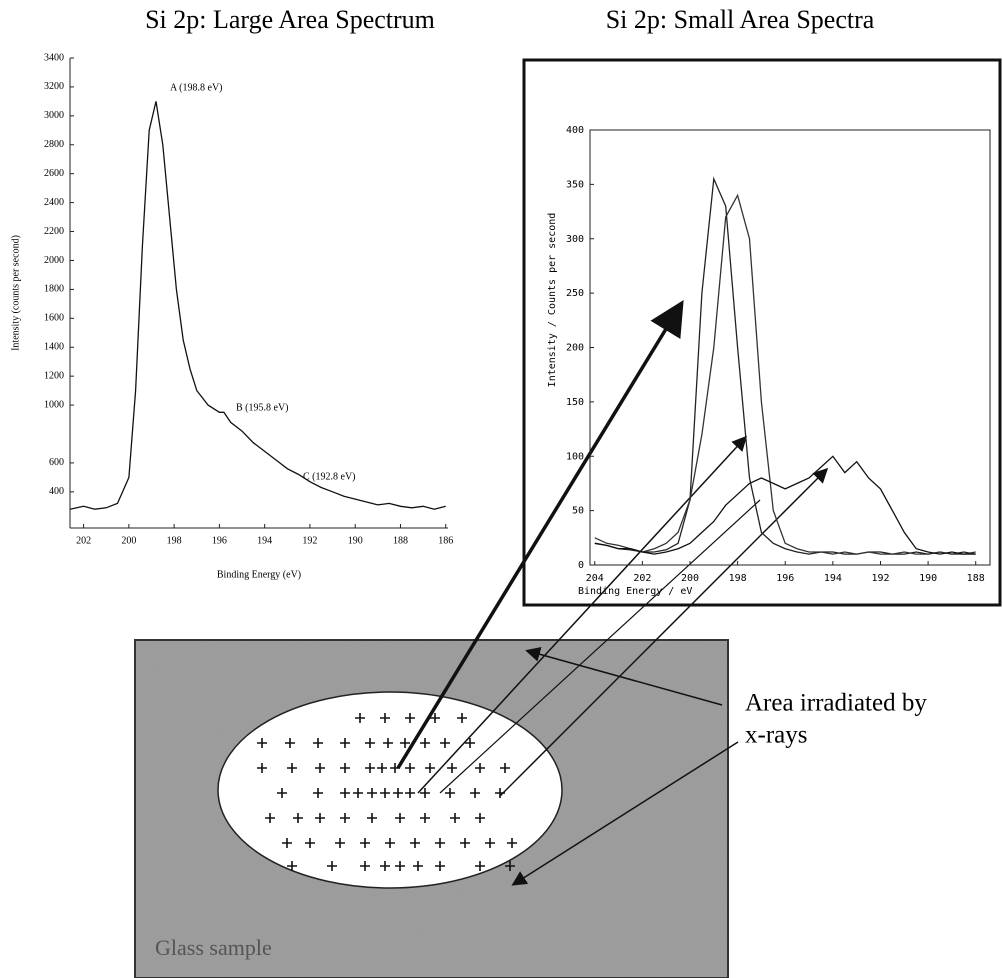  What do you see at coordinates (595, 578) in the screenshot?
I see `x-tick-label: 204` at bounding box center [595, 578].